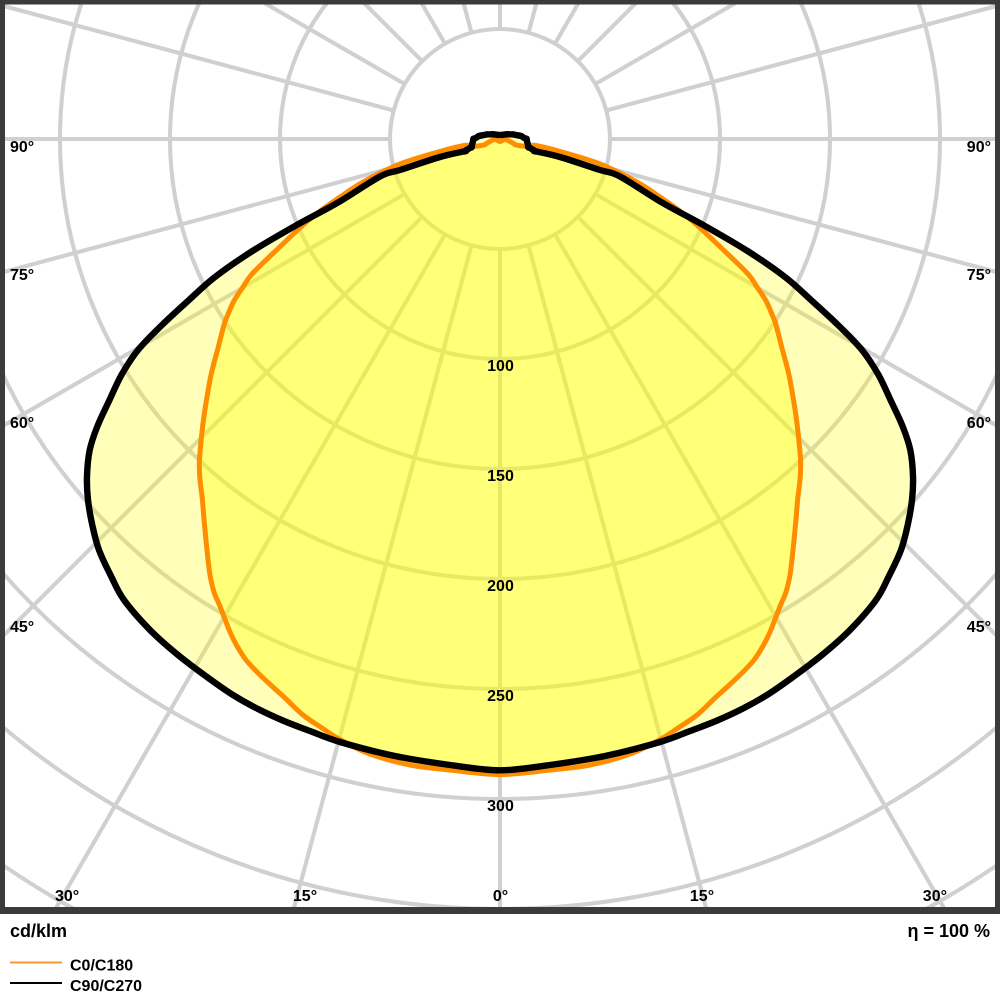  I want to click on svg-text: C90/C270, so click(106, 986).